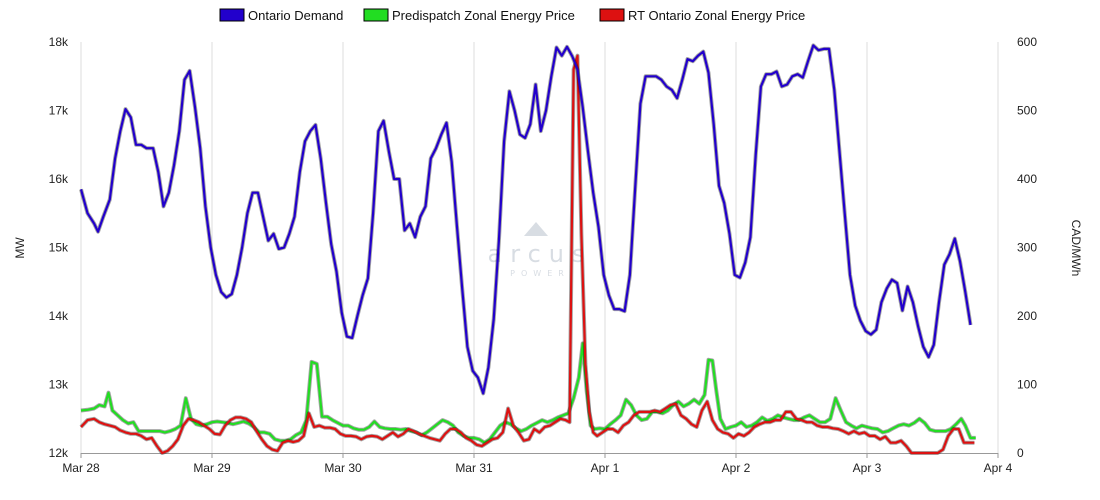 The image size is (1100, 500). What do you see at coordinates (1027, 42) in the screenshot?
I see `y-right-tick-label: 600` at bounding box center [1027, 42].